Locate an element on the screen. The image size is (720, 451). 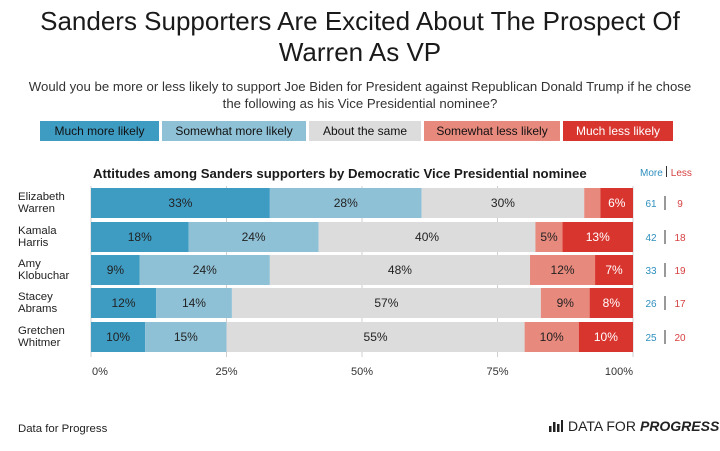
row-label-2: Amy Klobuchar is located at coordinates (43, 270).